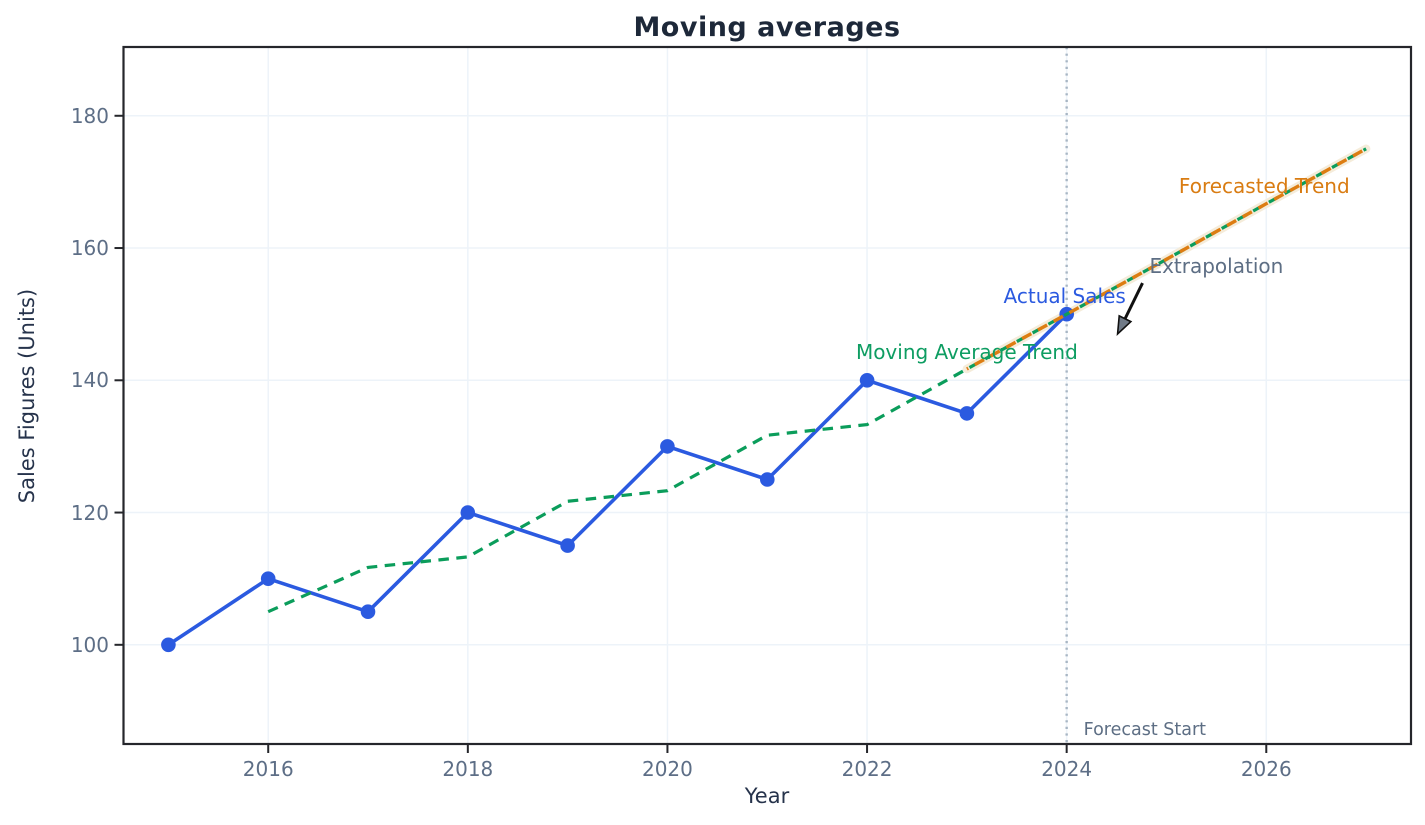 This screenshot has width=1425, height=825. I want to click on y-axis-label: Sales Figures (Units), so click(27, 396).